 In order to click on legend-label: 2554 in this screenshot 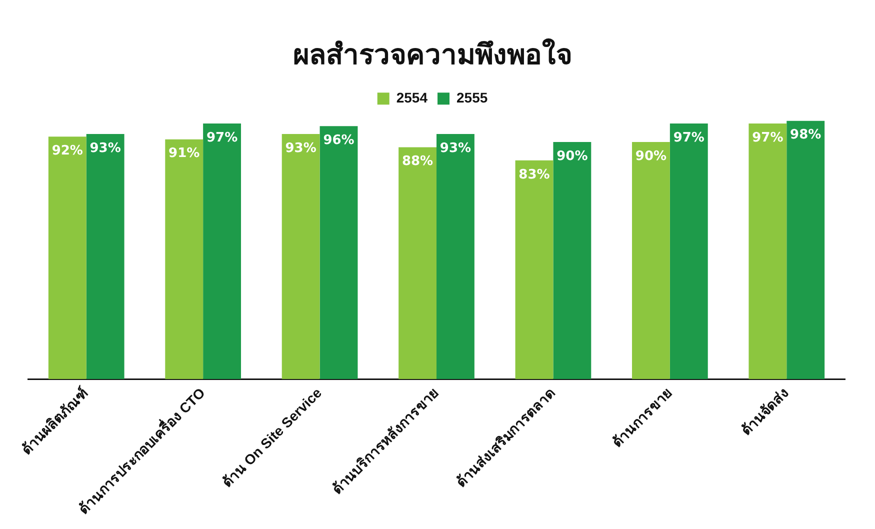, I will do `click(412, 97)`.